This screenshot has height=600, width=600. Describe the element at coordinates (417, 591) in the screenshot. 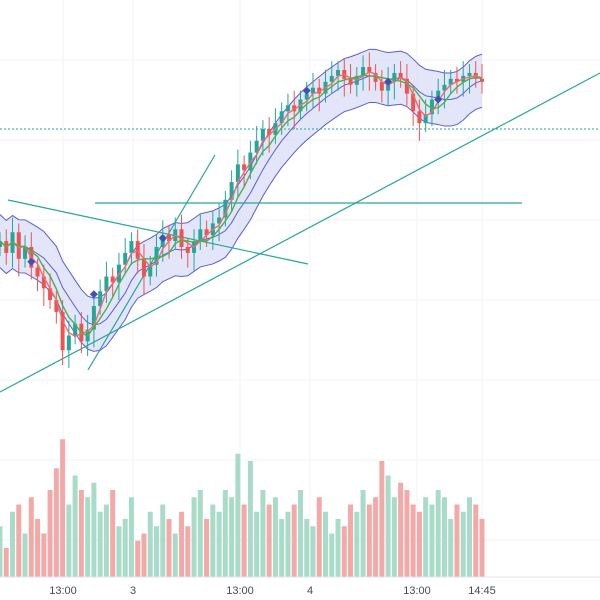

I see `time-axis-tick-label: 13:00` at that location.